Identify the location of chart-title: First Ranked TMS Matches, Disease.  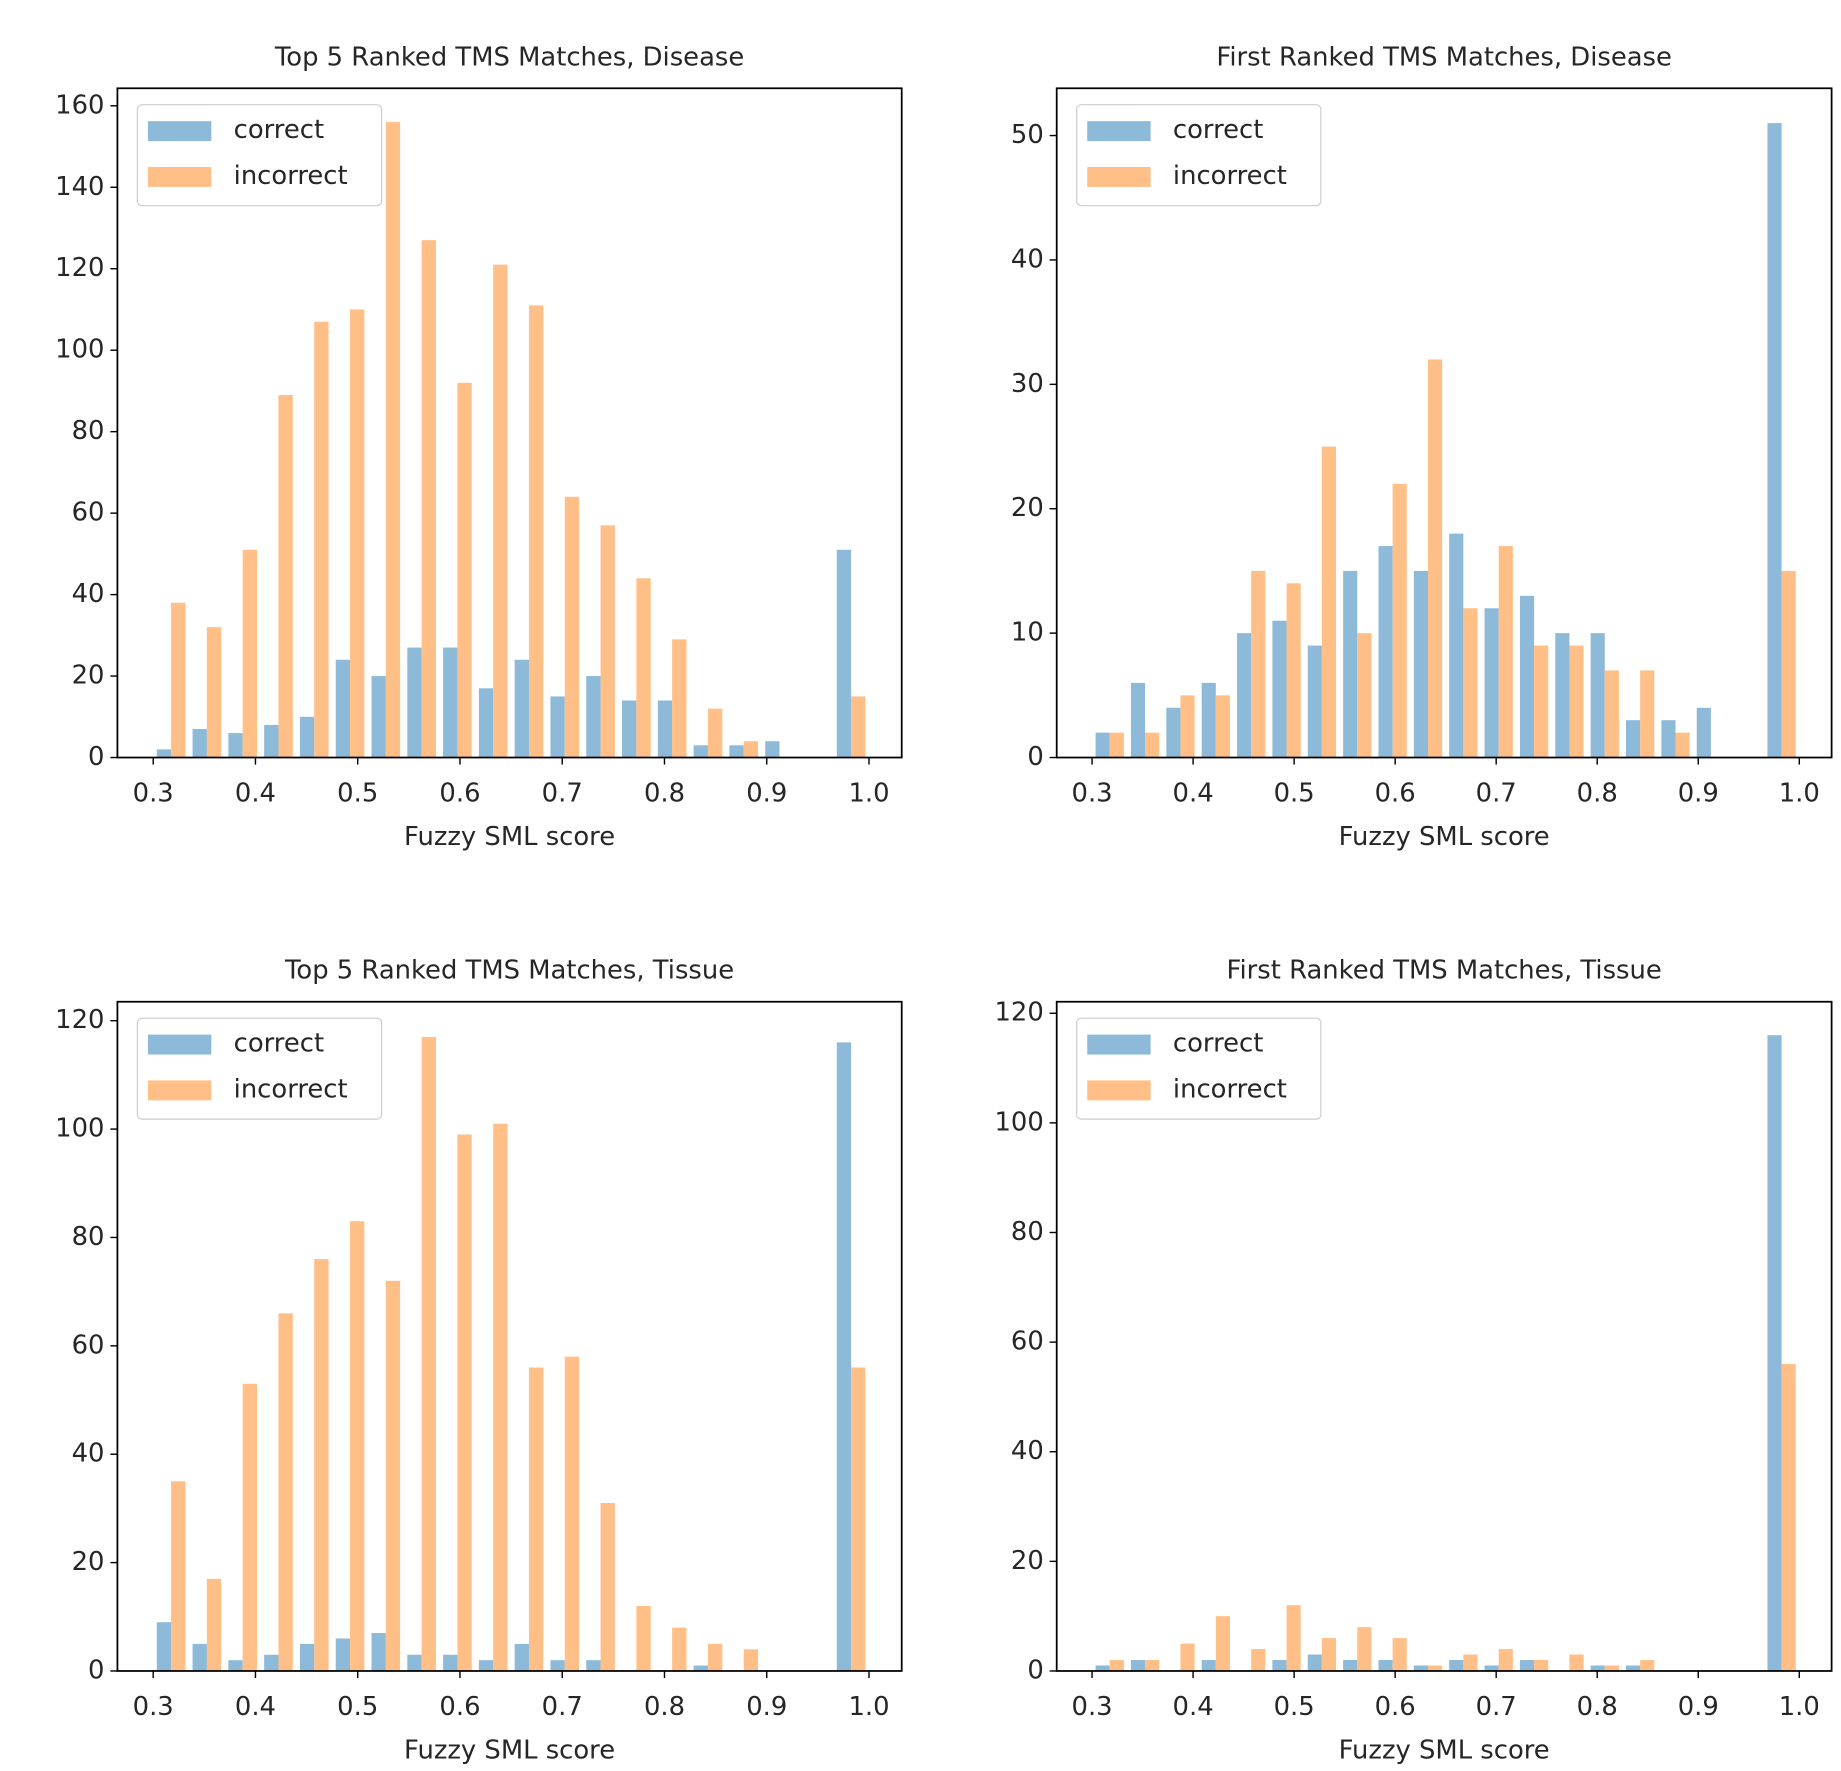
(1443, 57).